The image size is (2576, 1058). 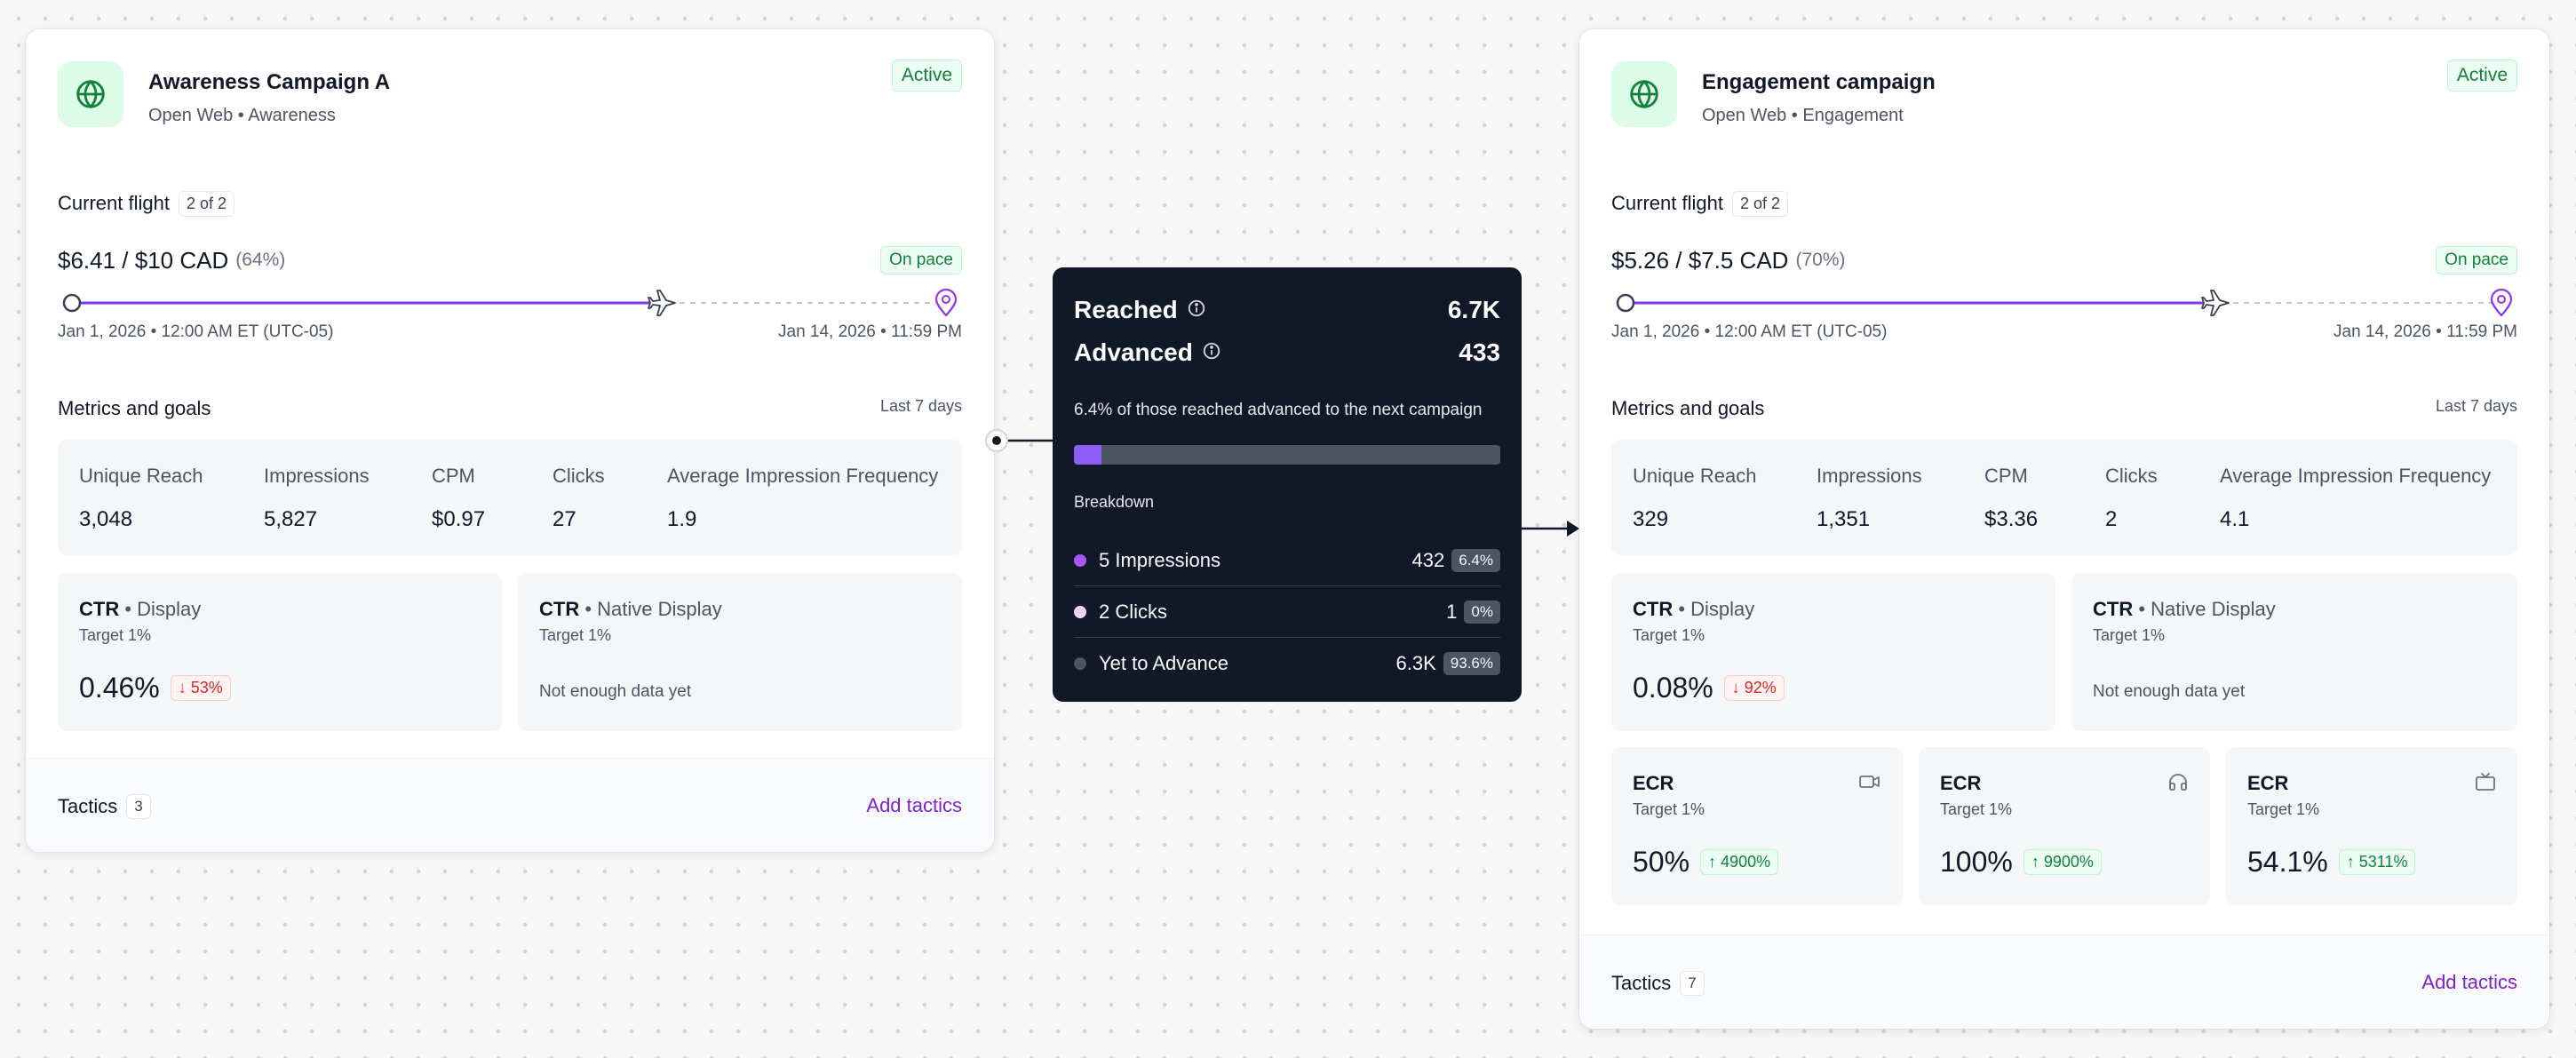 I want to click on metric-impressions: Impressions 5,827, so click(x=317, y=499).